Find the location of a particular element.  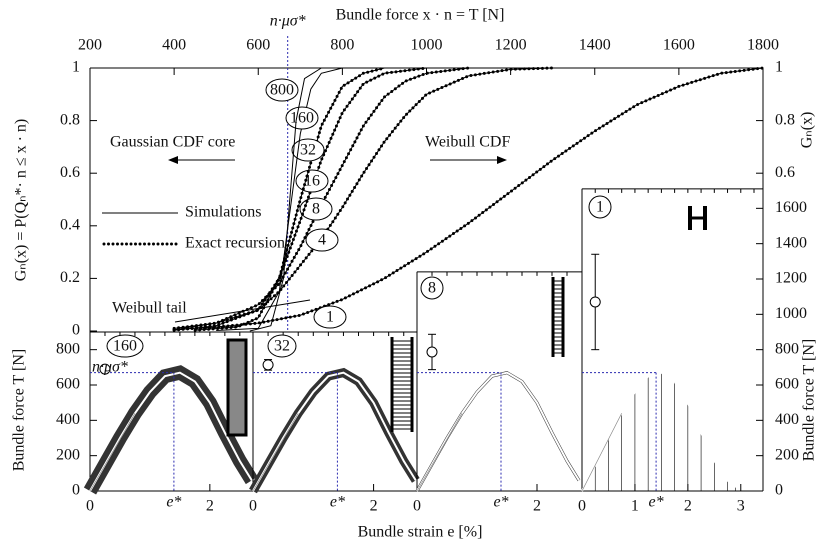

arrow is located at coordinates (242, 311).